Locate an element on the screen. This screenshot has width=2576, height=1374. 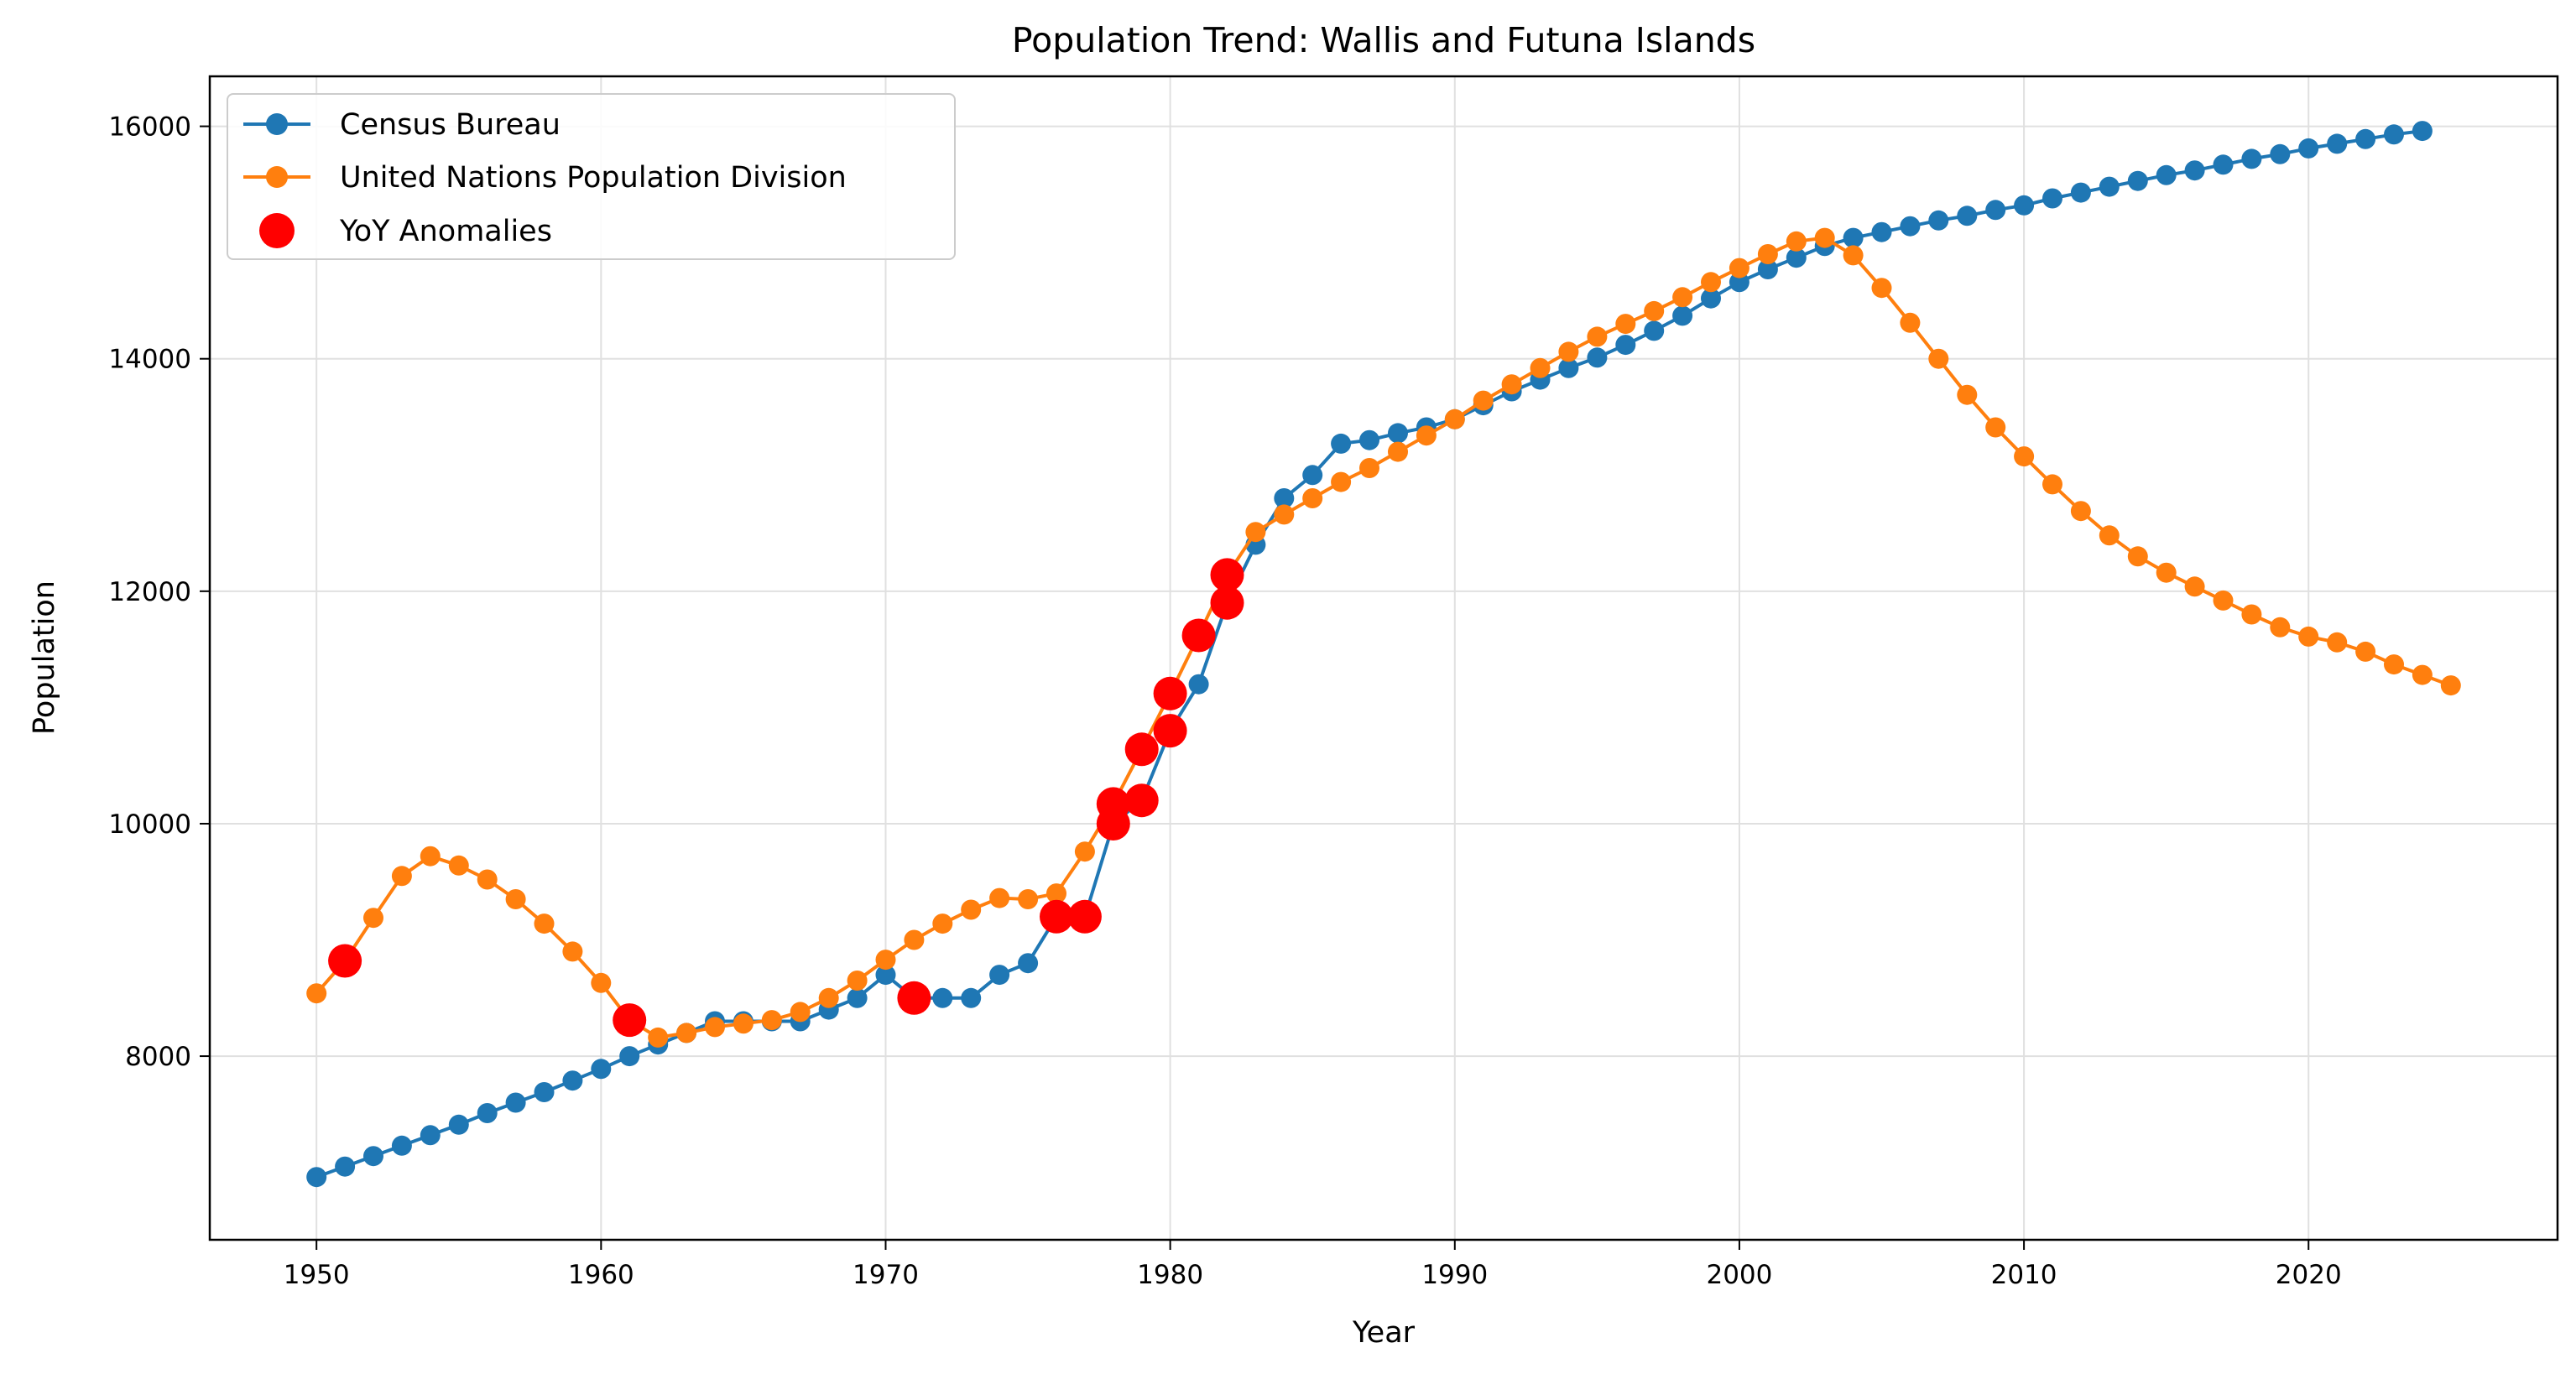
x-tick-label: 2020 is located at coordinates (2309, 1275).